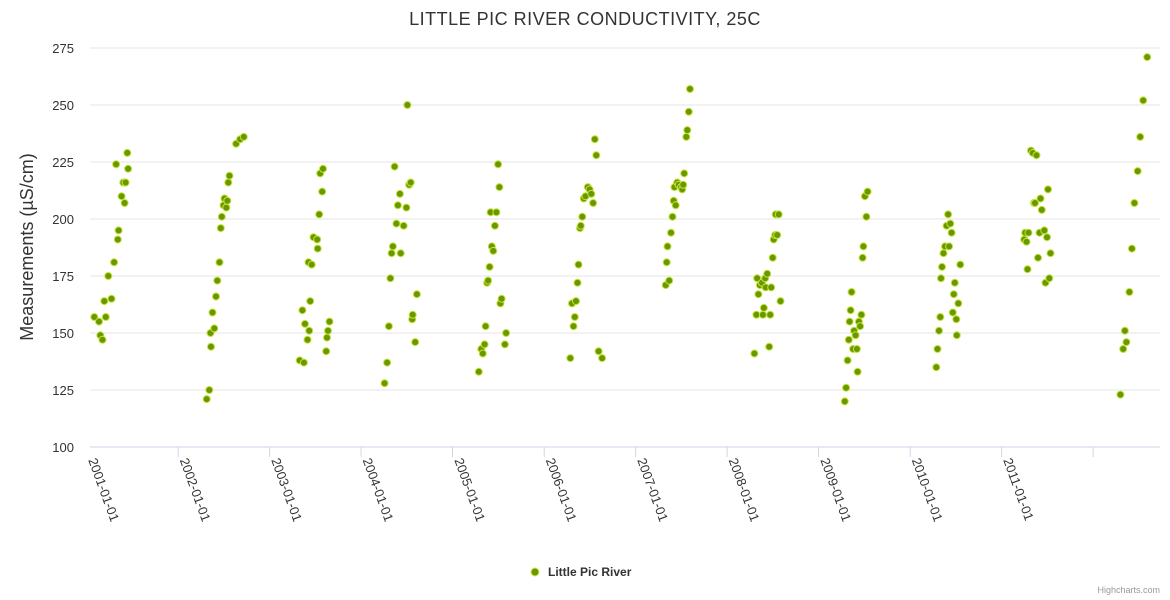 The height and width of the screenshot is (600, 1170). Describe the element at coordinates (535, 572) in the screenshot. I see `legend-marker` at that location.